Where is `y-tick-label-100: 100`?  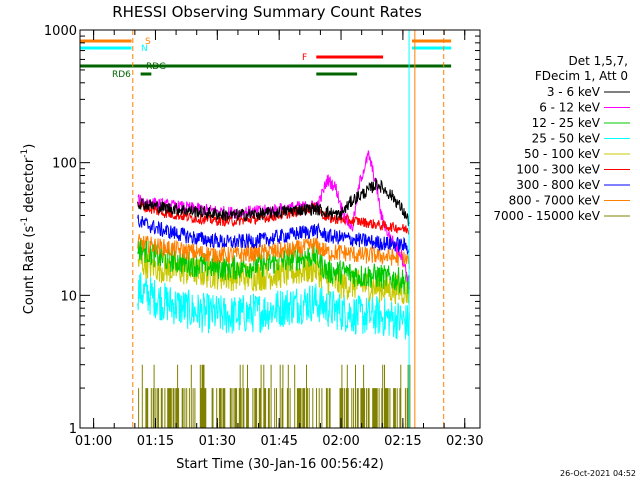 y-tick-label-100: 100 is located at coordinates (64, 164).